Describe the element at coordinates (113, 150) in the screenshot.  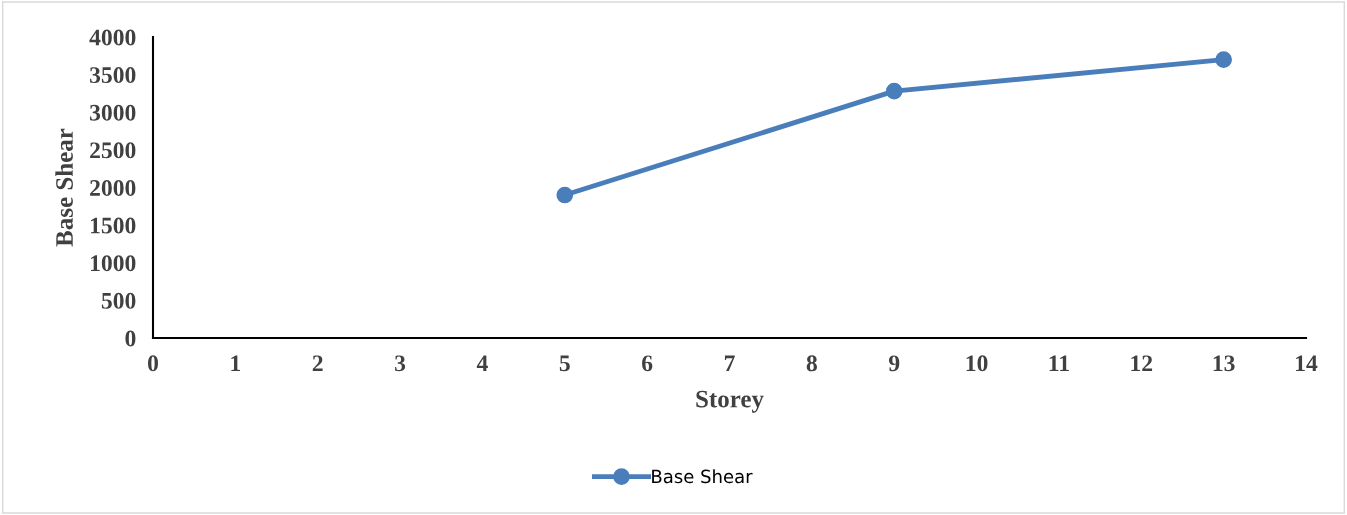
I see `y-tick-label: 2500` at that location.